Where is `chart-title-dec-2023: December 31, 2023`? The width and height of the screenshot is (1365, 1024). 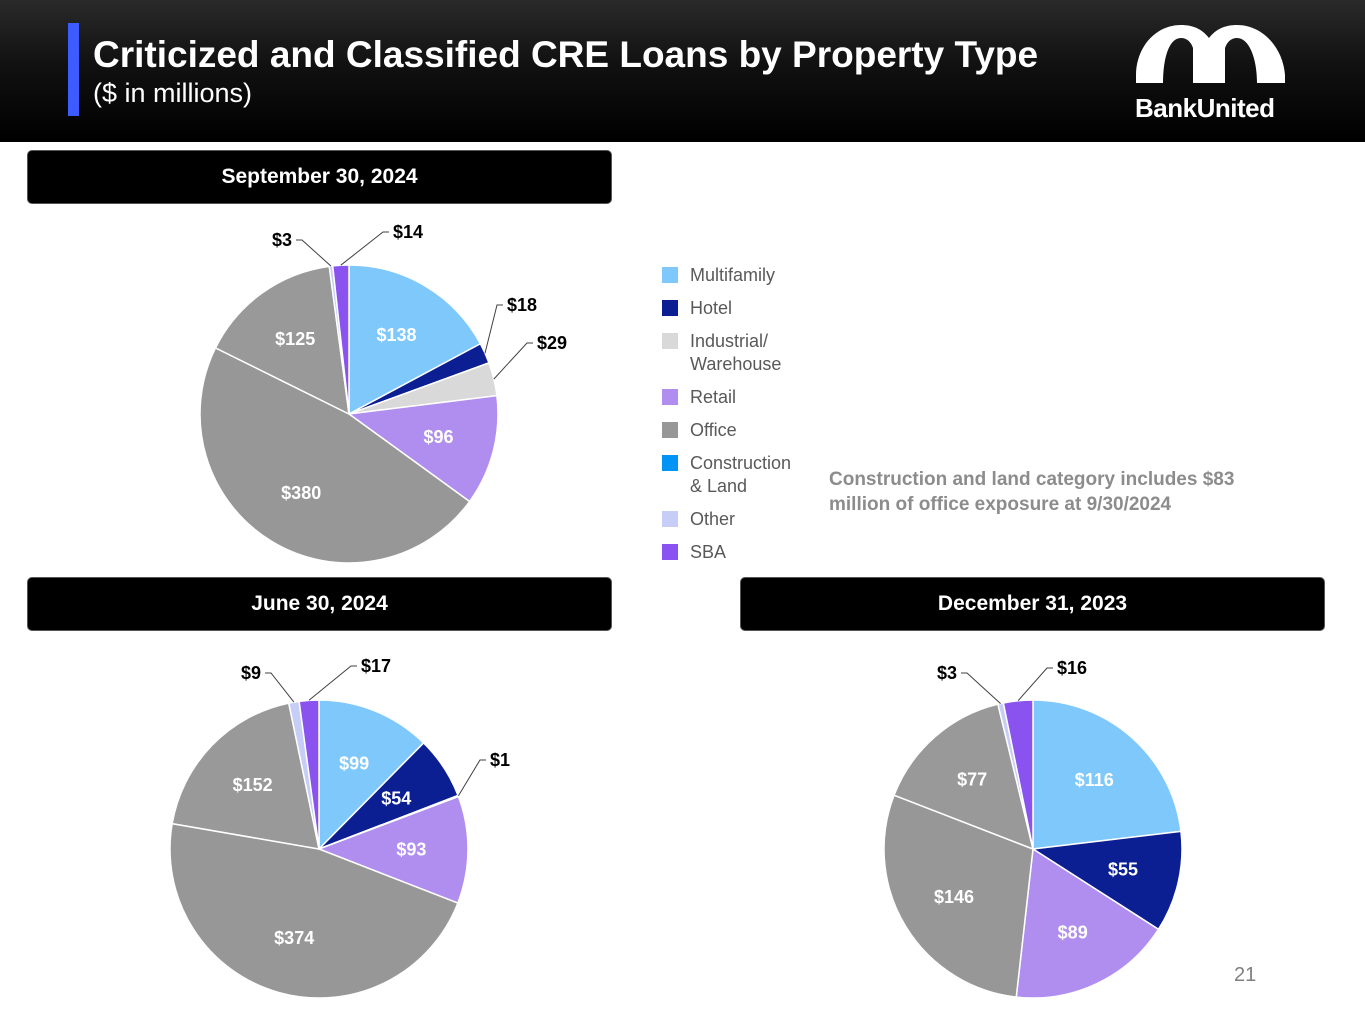
chart-title-dec-2023: December 31, 2023 is located at coordinates (1032, 604).